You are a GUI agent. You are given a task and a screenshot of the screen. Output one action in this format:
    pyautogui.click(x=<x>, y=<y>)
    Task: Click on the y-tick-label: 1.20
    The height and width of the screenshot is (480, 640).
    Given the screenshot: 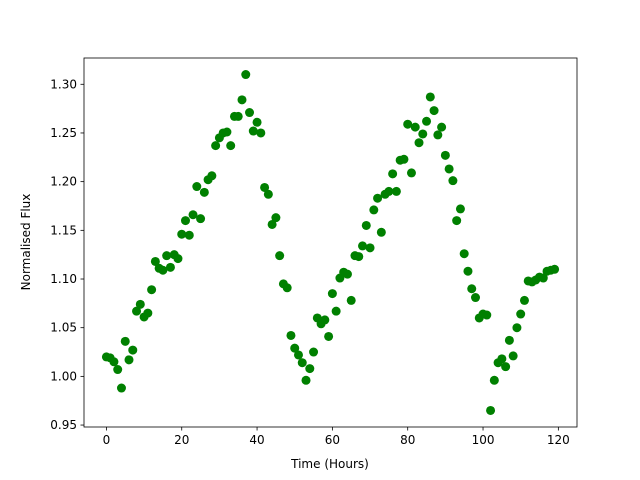 What is the action you would take?
    pyautogui.click(x=63, y=182)
    